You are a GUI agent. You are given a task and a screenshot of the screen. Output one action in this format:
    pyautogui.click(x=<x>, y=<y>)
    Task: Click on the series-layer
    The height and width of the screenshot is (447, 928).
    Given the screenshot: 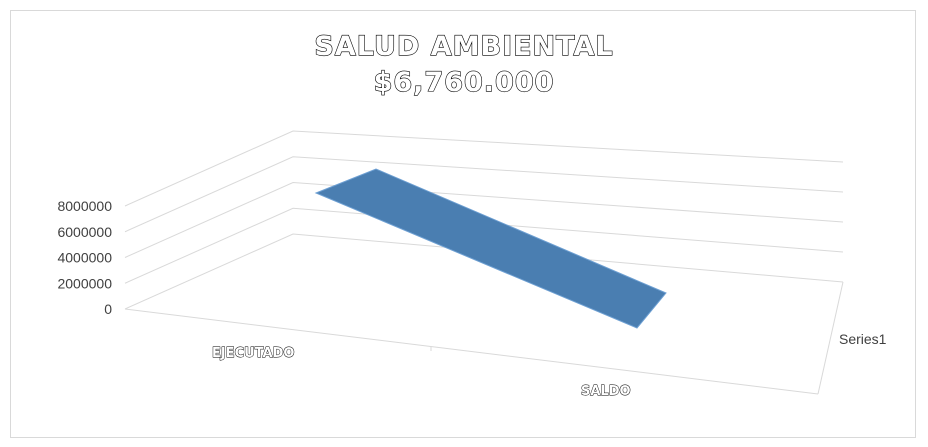 What is the action you would take?
    pyautogui.click(x=490, y=248)
    